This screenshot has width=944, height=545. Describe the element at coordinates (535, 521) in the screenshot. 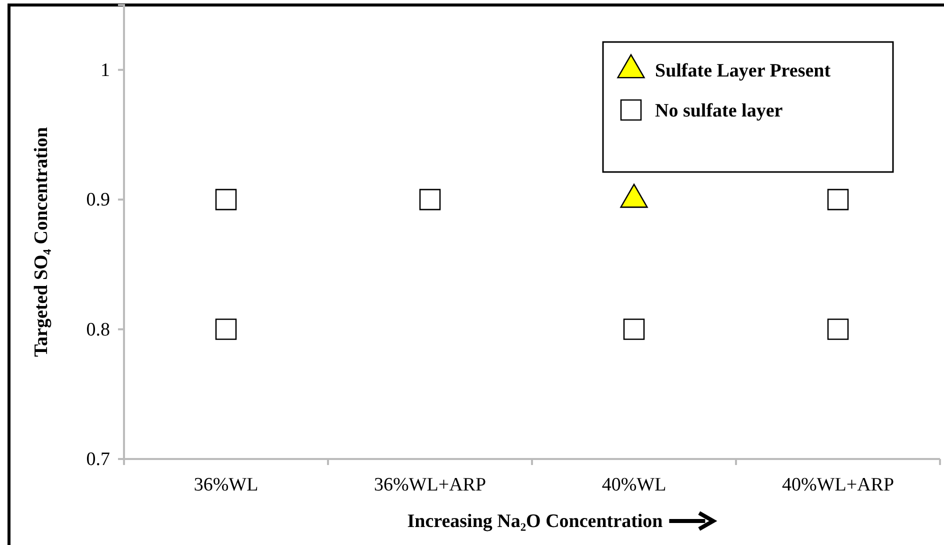

I see `x-axis-title: Increasing Na₂O Concentration` at that location.